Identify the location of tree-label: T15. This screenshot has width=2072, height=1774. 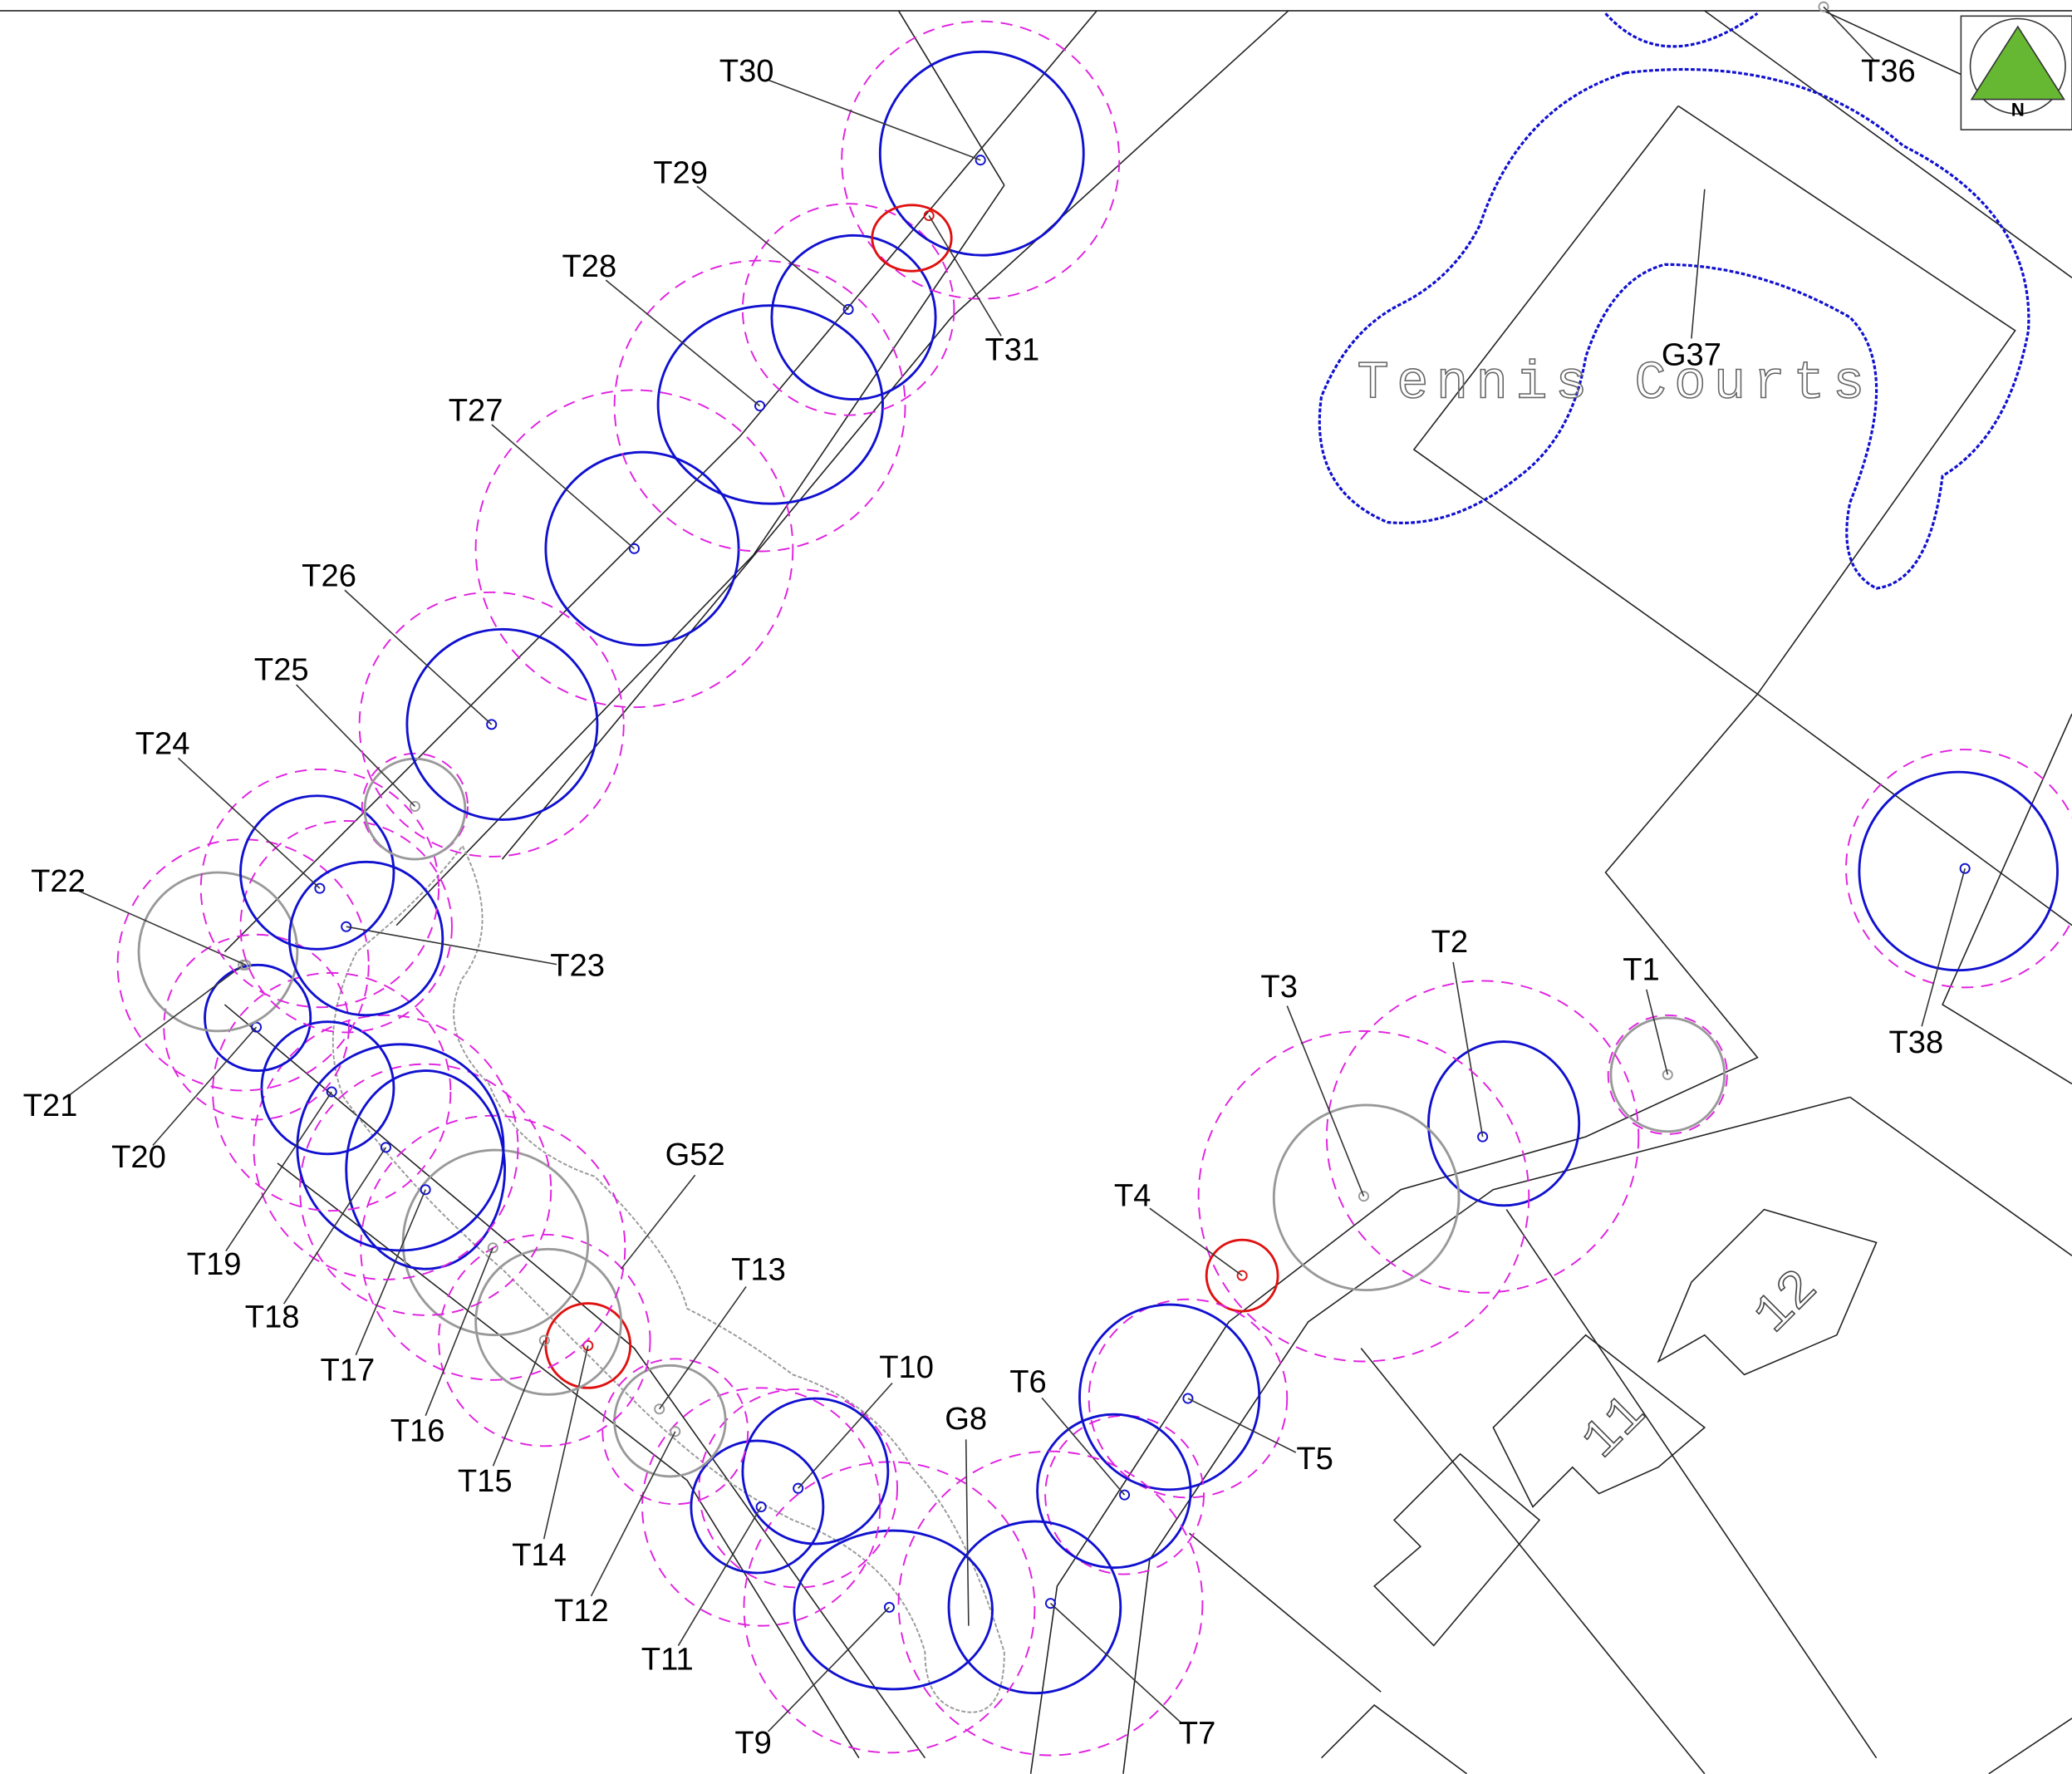
(486, 1481).